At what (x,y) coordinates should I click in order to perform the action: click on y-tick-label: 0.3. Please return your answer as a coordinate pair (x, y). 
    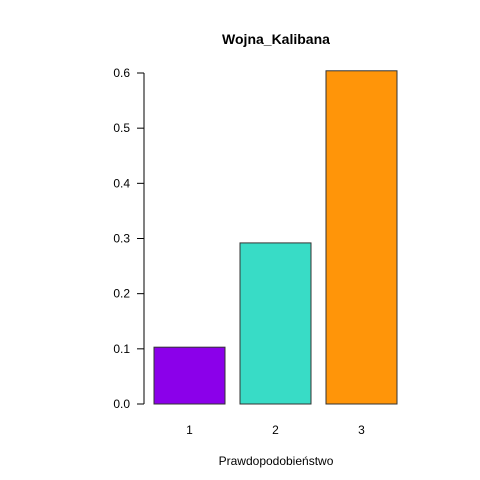
    Looking at the image, I should click on (121, 239).